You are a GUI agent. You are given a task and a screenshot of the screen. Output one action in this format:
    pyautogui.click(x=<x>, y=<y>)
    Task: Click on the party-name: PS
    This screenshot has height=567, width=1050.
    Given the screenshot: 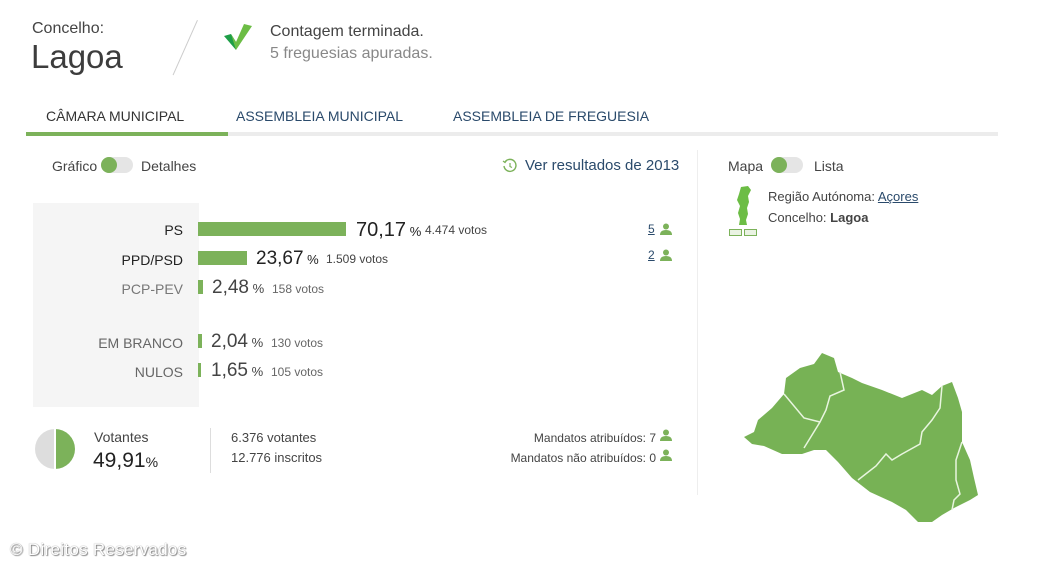 What is the action you would take?
    pyautogui.click(x=173, y=230)
    